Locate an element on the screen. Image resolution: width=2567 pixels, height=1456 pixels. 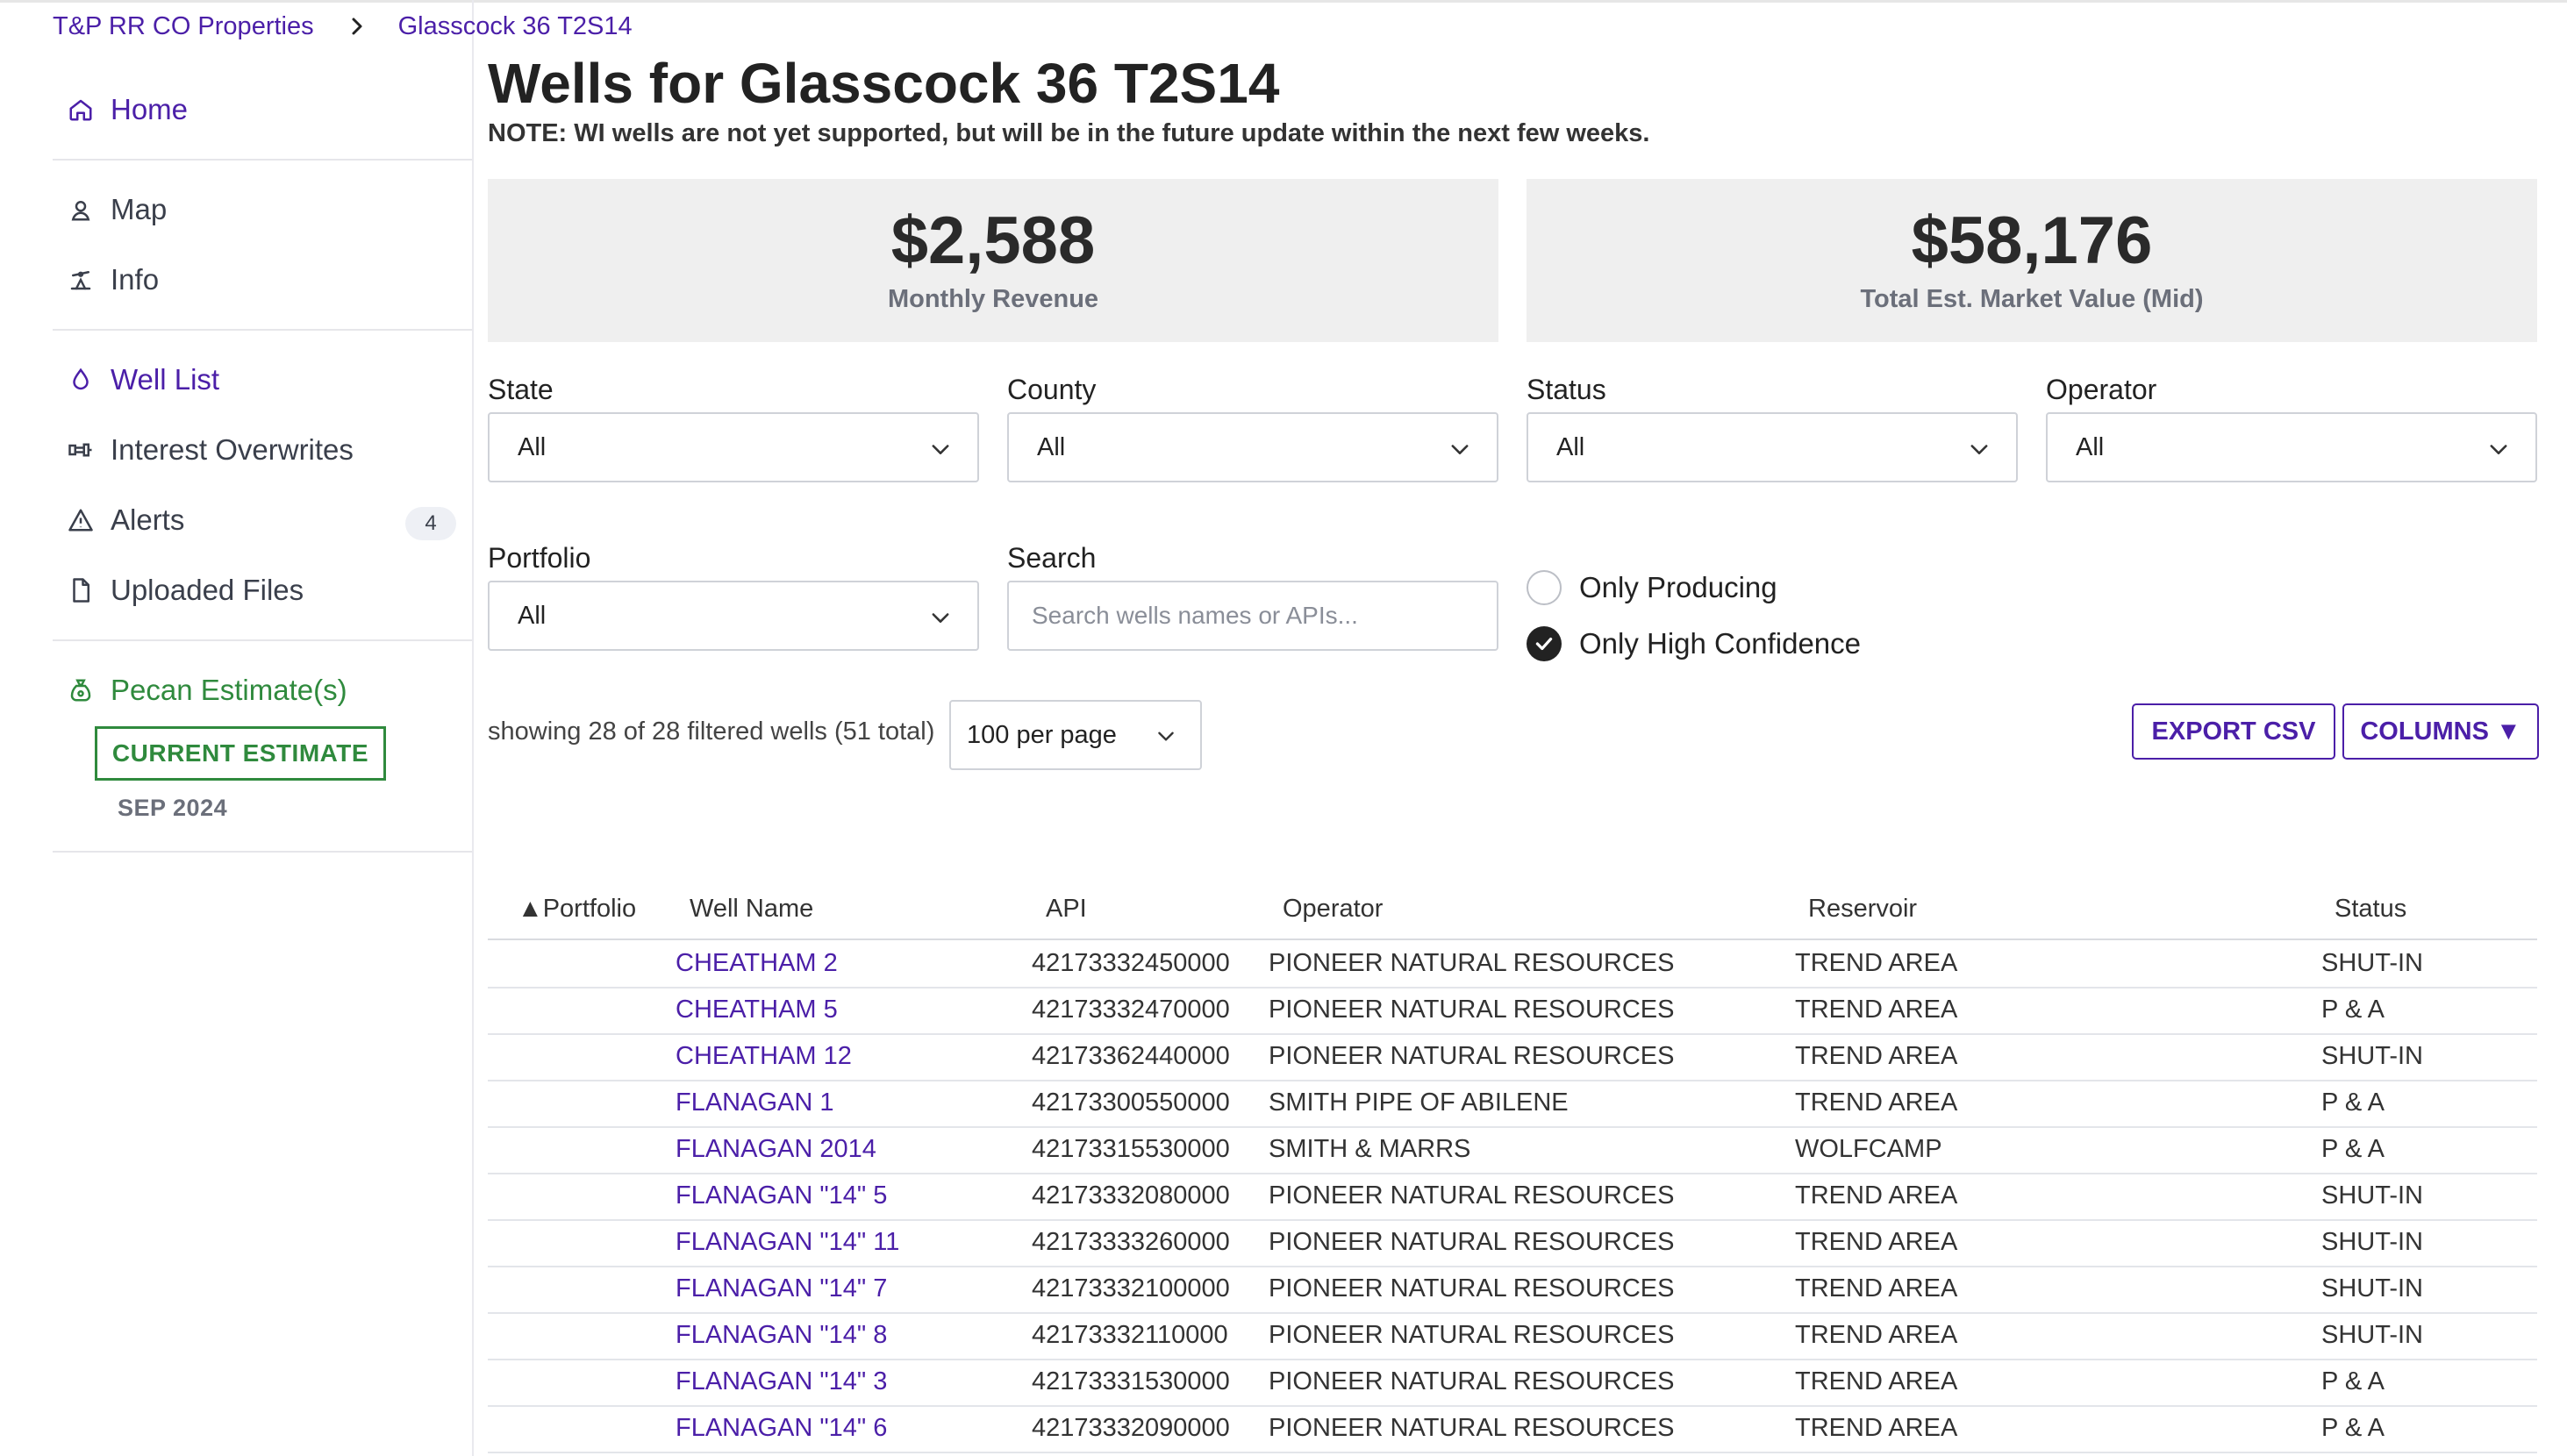
checkmark-circle-icon is located at coordinates (1544, 643).